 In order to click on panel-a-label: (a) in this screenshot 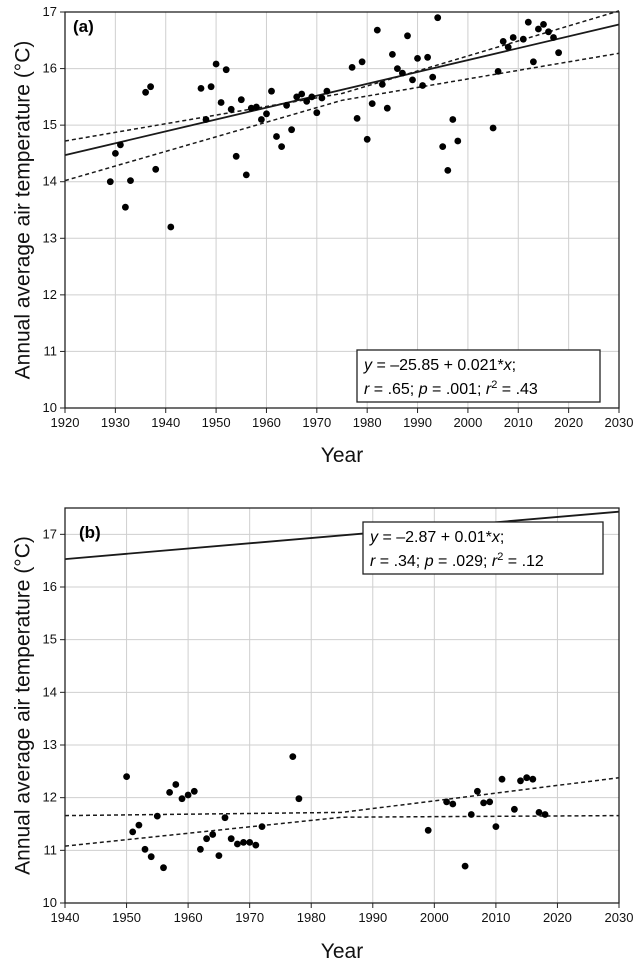, I will do `click(83, 26)`.